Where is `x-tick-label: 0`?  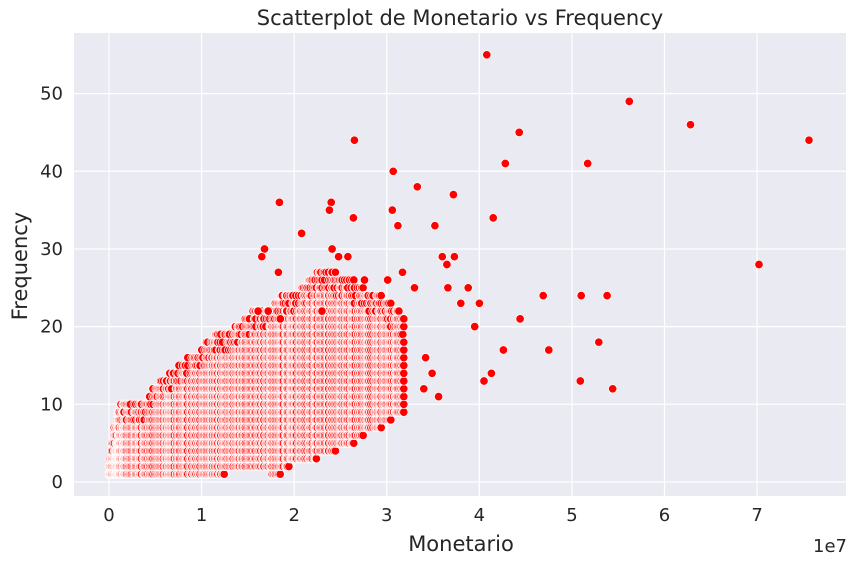 x-tick-label: 0 is located at coordinates (108, 515).